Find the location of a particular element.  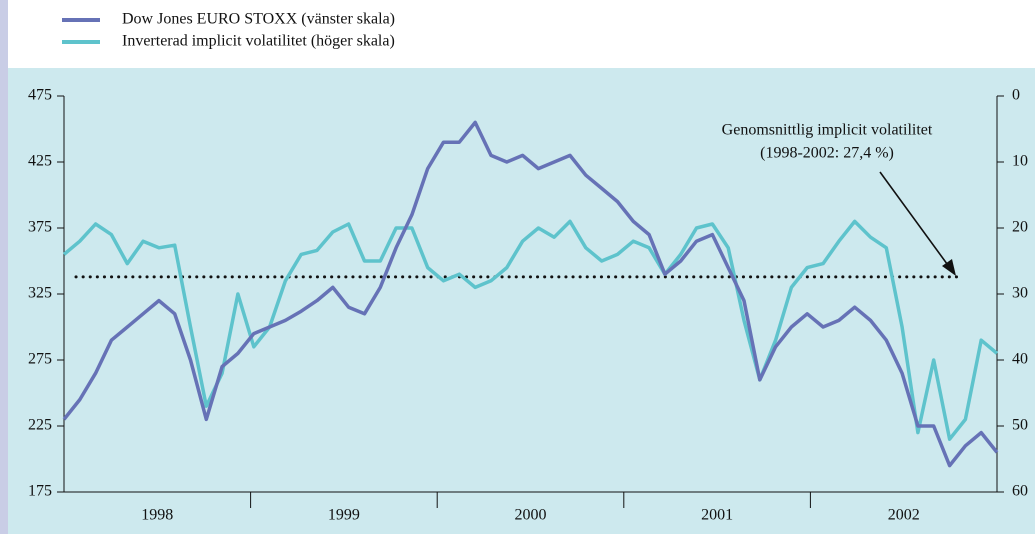

y2-tick-label: 0 is located at coordinates (1016, 95).